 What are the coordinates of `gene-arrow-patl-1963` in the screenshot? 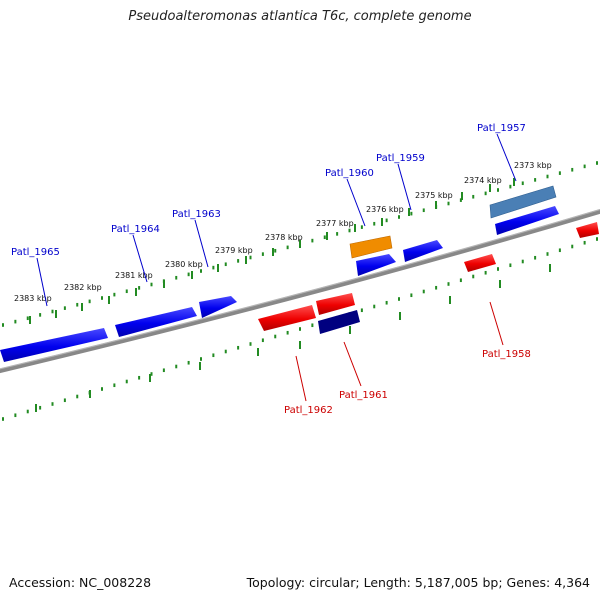 It's located at (218, 307).